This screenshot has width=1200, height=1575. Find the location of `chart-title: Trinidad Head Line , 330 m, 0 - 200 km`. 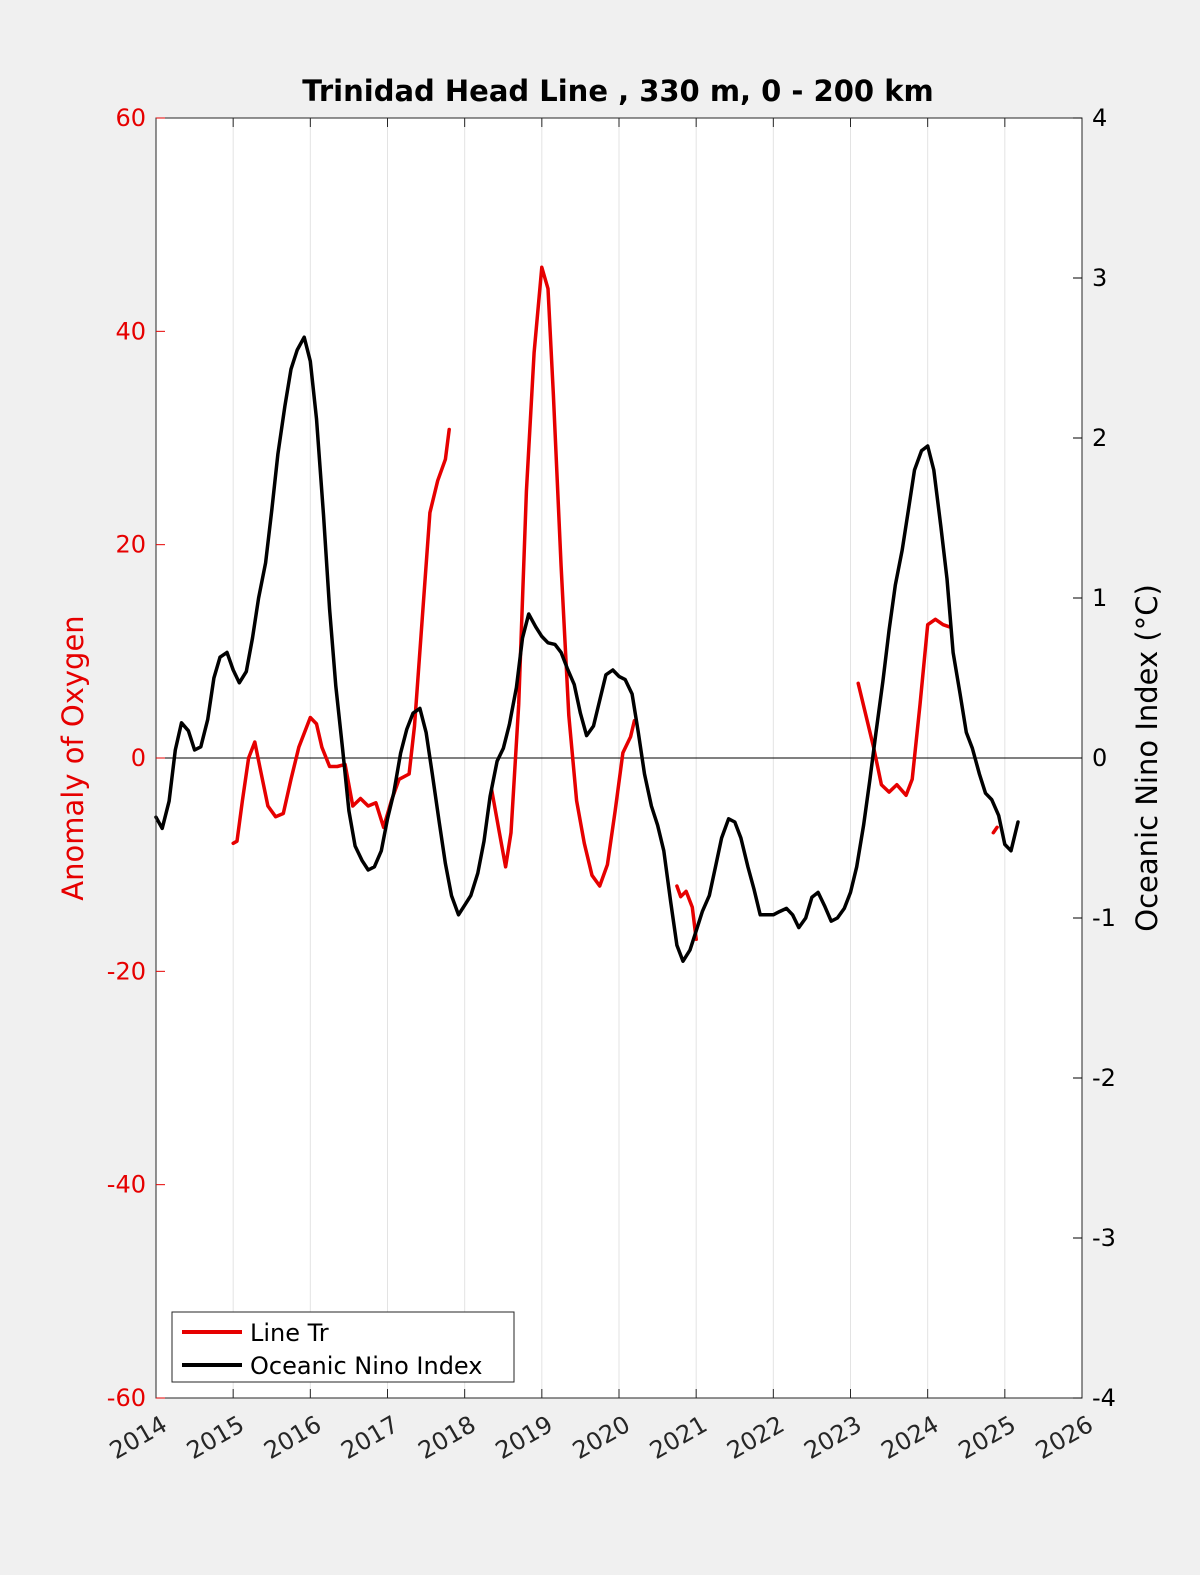

chart-title: Trinidad Head Line , 330 m, 0 - 200 km is located at coordinates (617, 91).